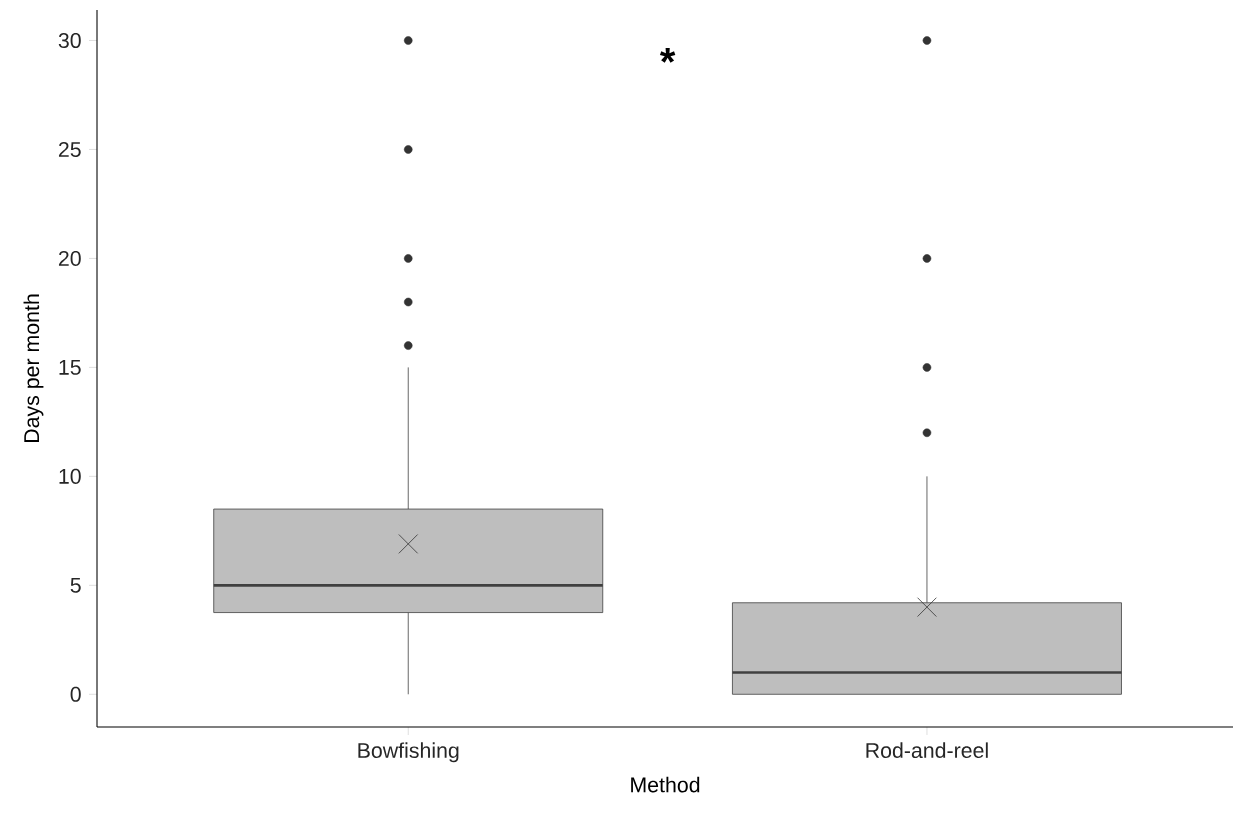 The image size is (1239, 813). Describe the element at coordinates (33, 368) in the screenshot. I see `y-axis-title: Days per month` at that location.